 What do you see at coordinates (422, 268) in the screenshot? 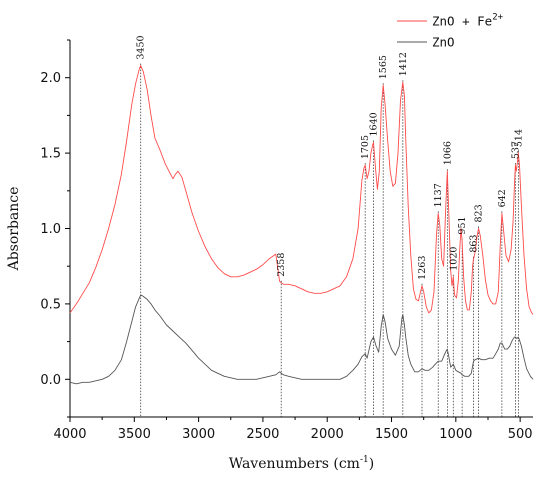
I see `peak-label-1263: 1263` at bounding box center [422, 268].